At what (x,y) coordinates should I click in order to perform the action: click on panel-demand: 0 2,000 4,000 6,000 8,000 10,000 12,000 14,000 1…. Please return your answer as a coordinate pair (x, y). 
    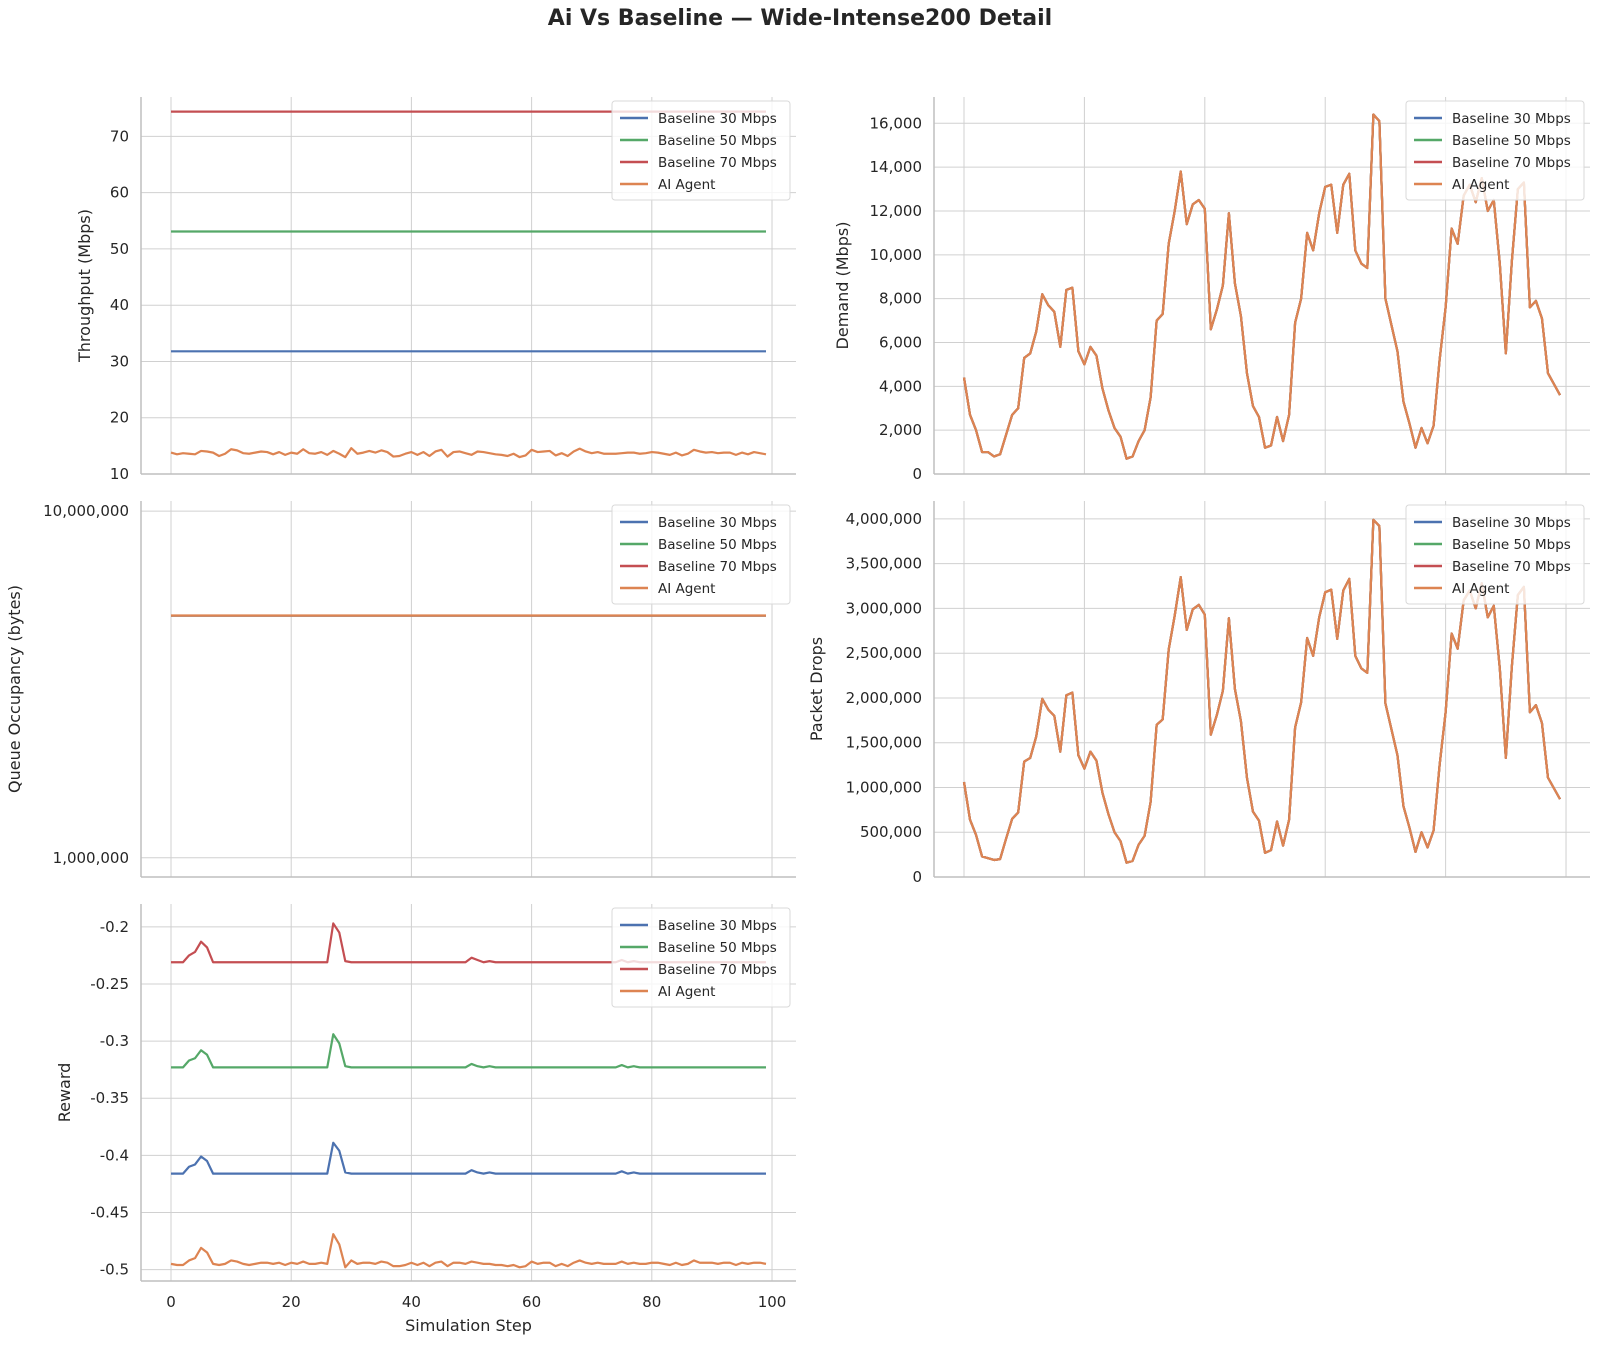
    Looking at the image, I should click on (1211, 290).